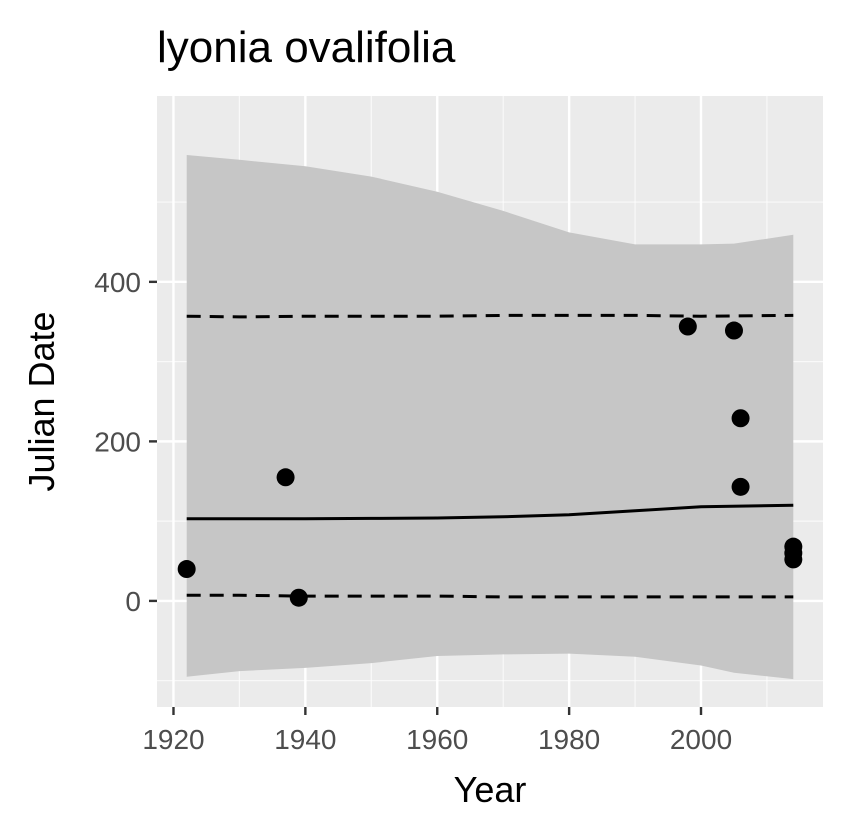 This screenshot has width=846, height=835. What do you see at coordinates (305, 739) in the screenshot?
I see `x-tick-label: 1940` at bounding box center [305, 739].